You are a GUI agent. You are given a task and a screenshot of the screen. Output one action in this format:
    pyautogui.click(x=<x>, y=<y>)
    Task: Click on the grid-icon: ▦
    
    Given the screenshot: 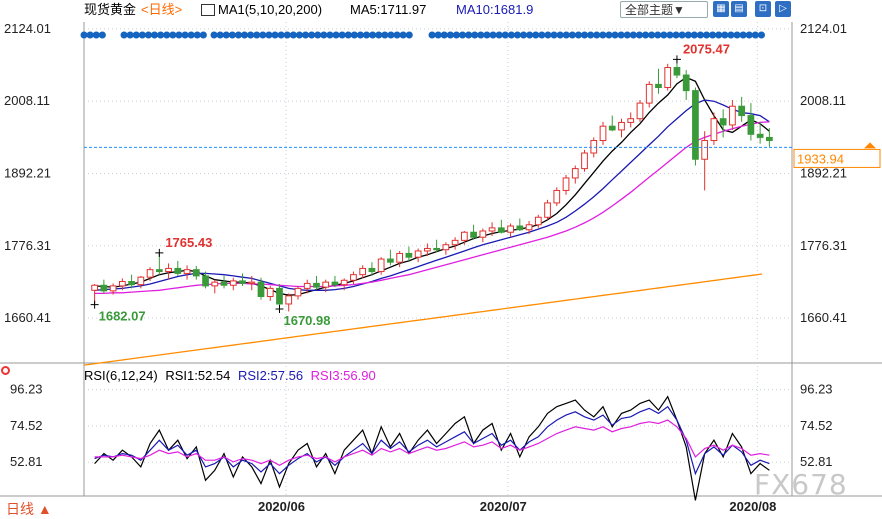 What is the action you would take?
    pyautogui.click(x=721, y=9)
    